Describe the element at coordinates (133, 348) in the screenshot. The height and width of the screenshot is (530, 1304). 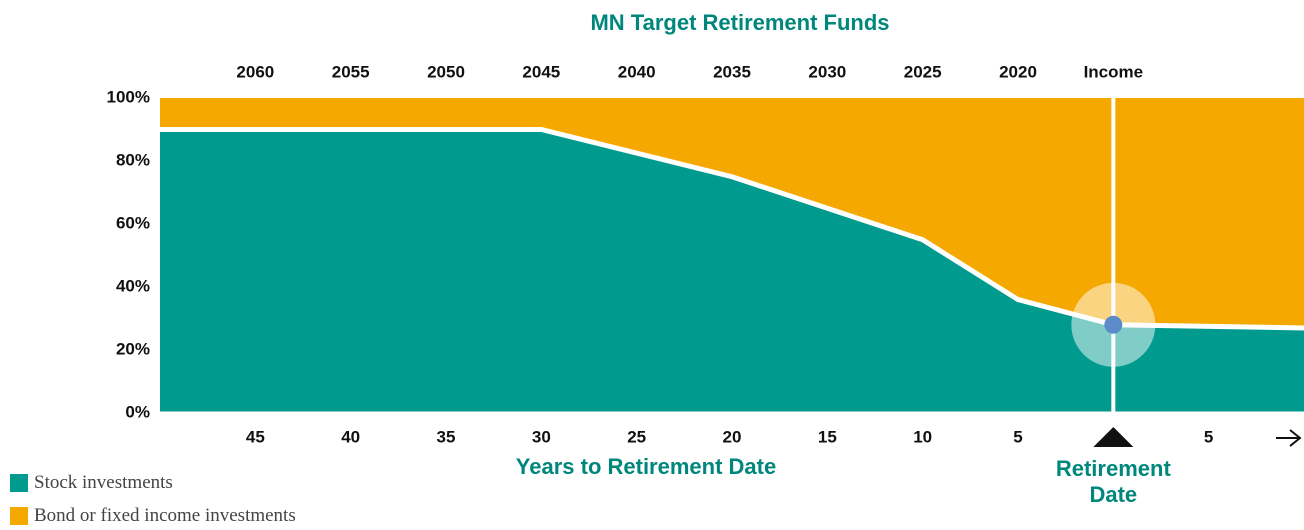
I see `y-tick-label: 20%` at that location.